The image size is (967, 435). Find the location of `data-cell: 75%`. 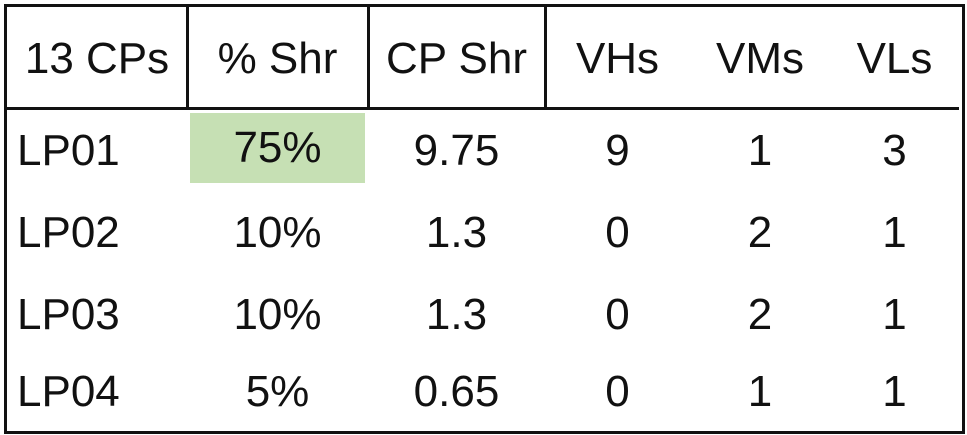

data-cell: 75% is located at coordinates (277, 148).